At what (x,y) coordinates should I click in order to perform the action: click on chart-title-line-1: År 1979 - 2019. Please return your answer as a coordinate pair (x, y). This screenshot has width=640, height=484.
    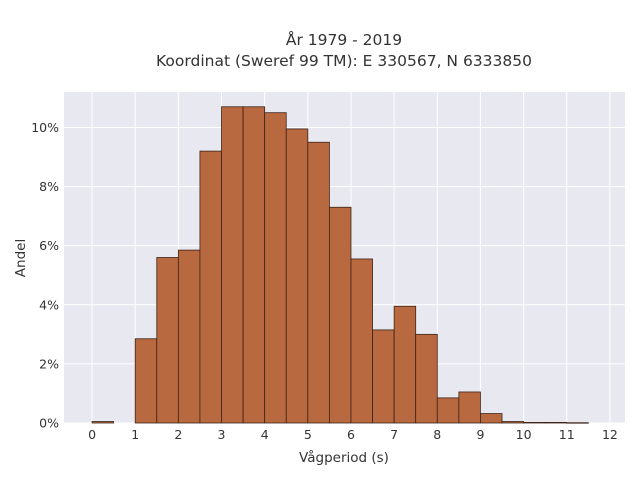
    Looking at the image, I should click on (344, 39).